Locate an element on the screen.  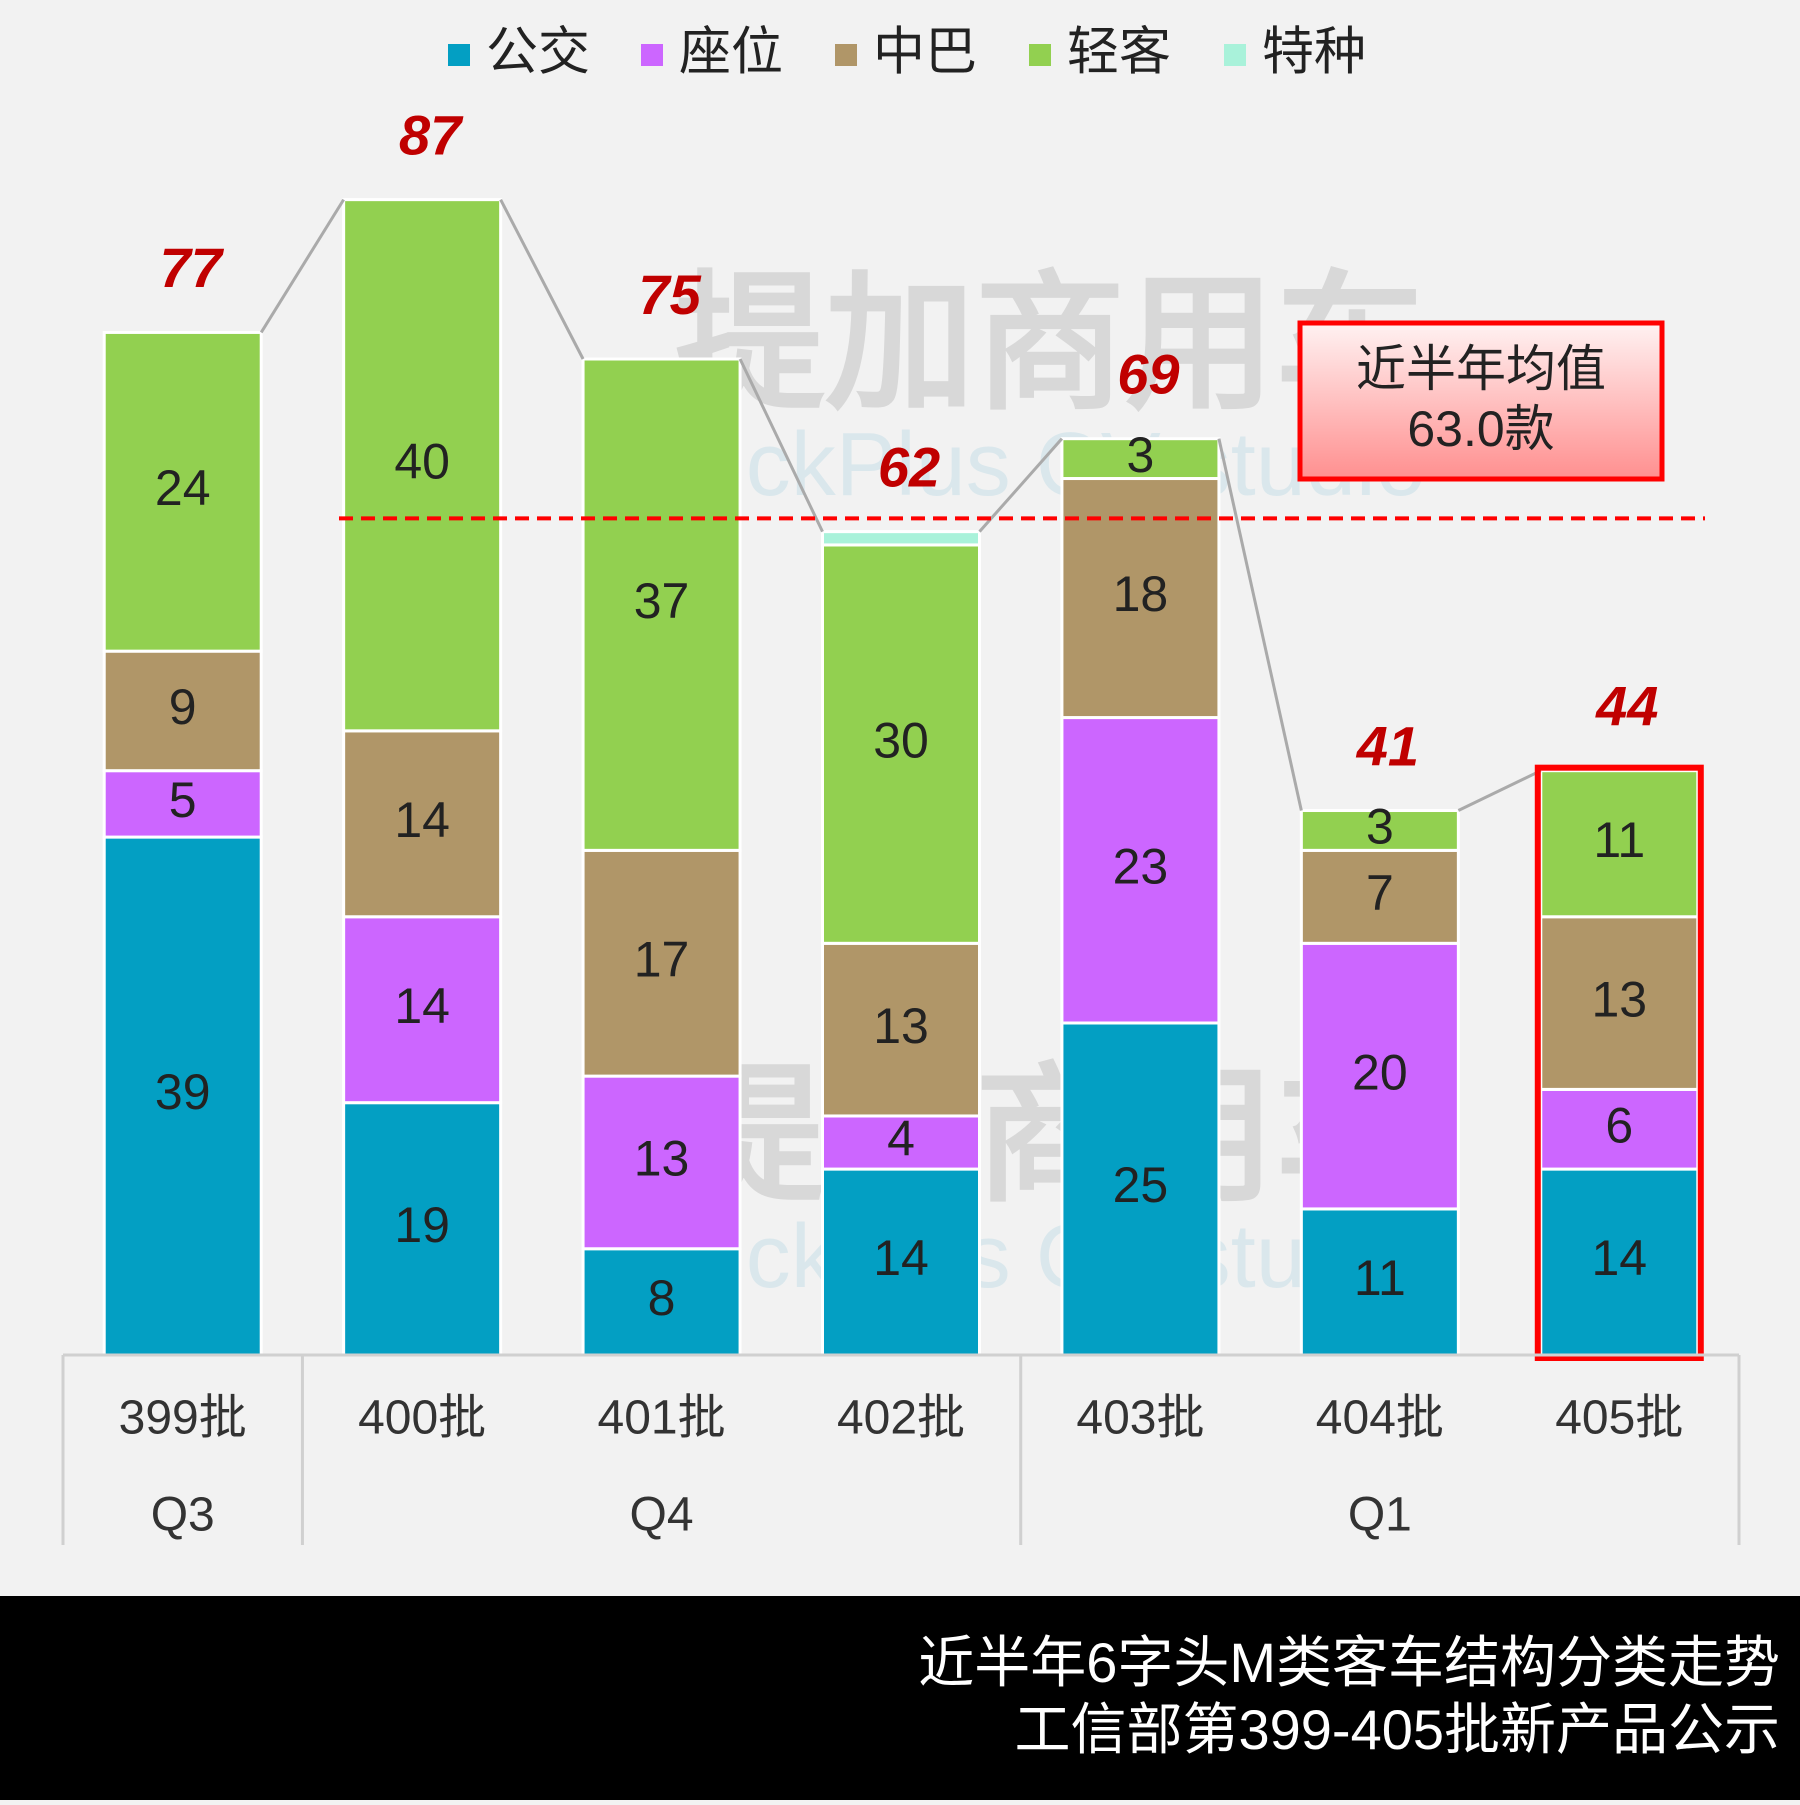
x-tick-label: 401批 is located at coordinates (662, 1418).